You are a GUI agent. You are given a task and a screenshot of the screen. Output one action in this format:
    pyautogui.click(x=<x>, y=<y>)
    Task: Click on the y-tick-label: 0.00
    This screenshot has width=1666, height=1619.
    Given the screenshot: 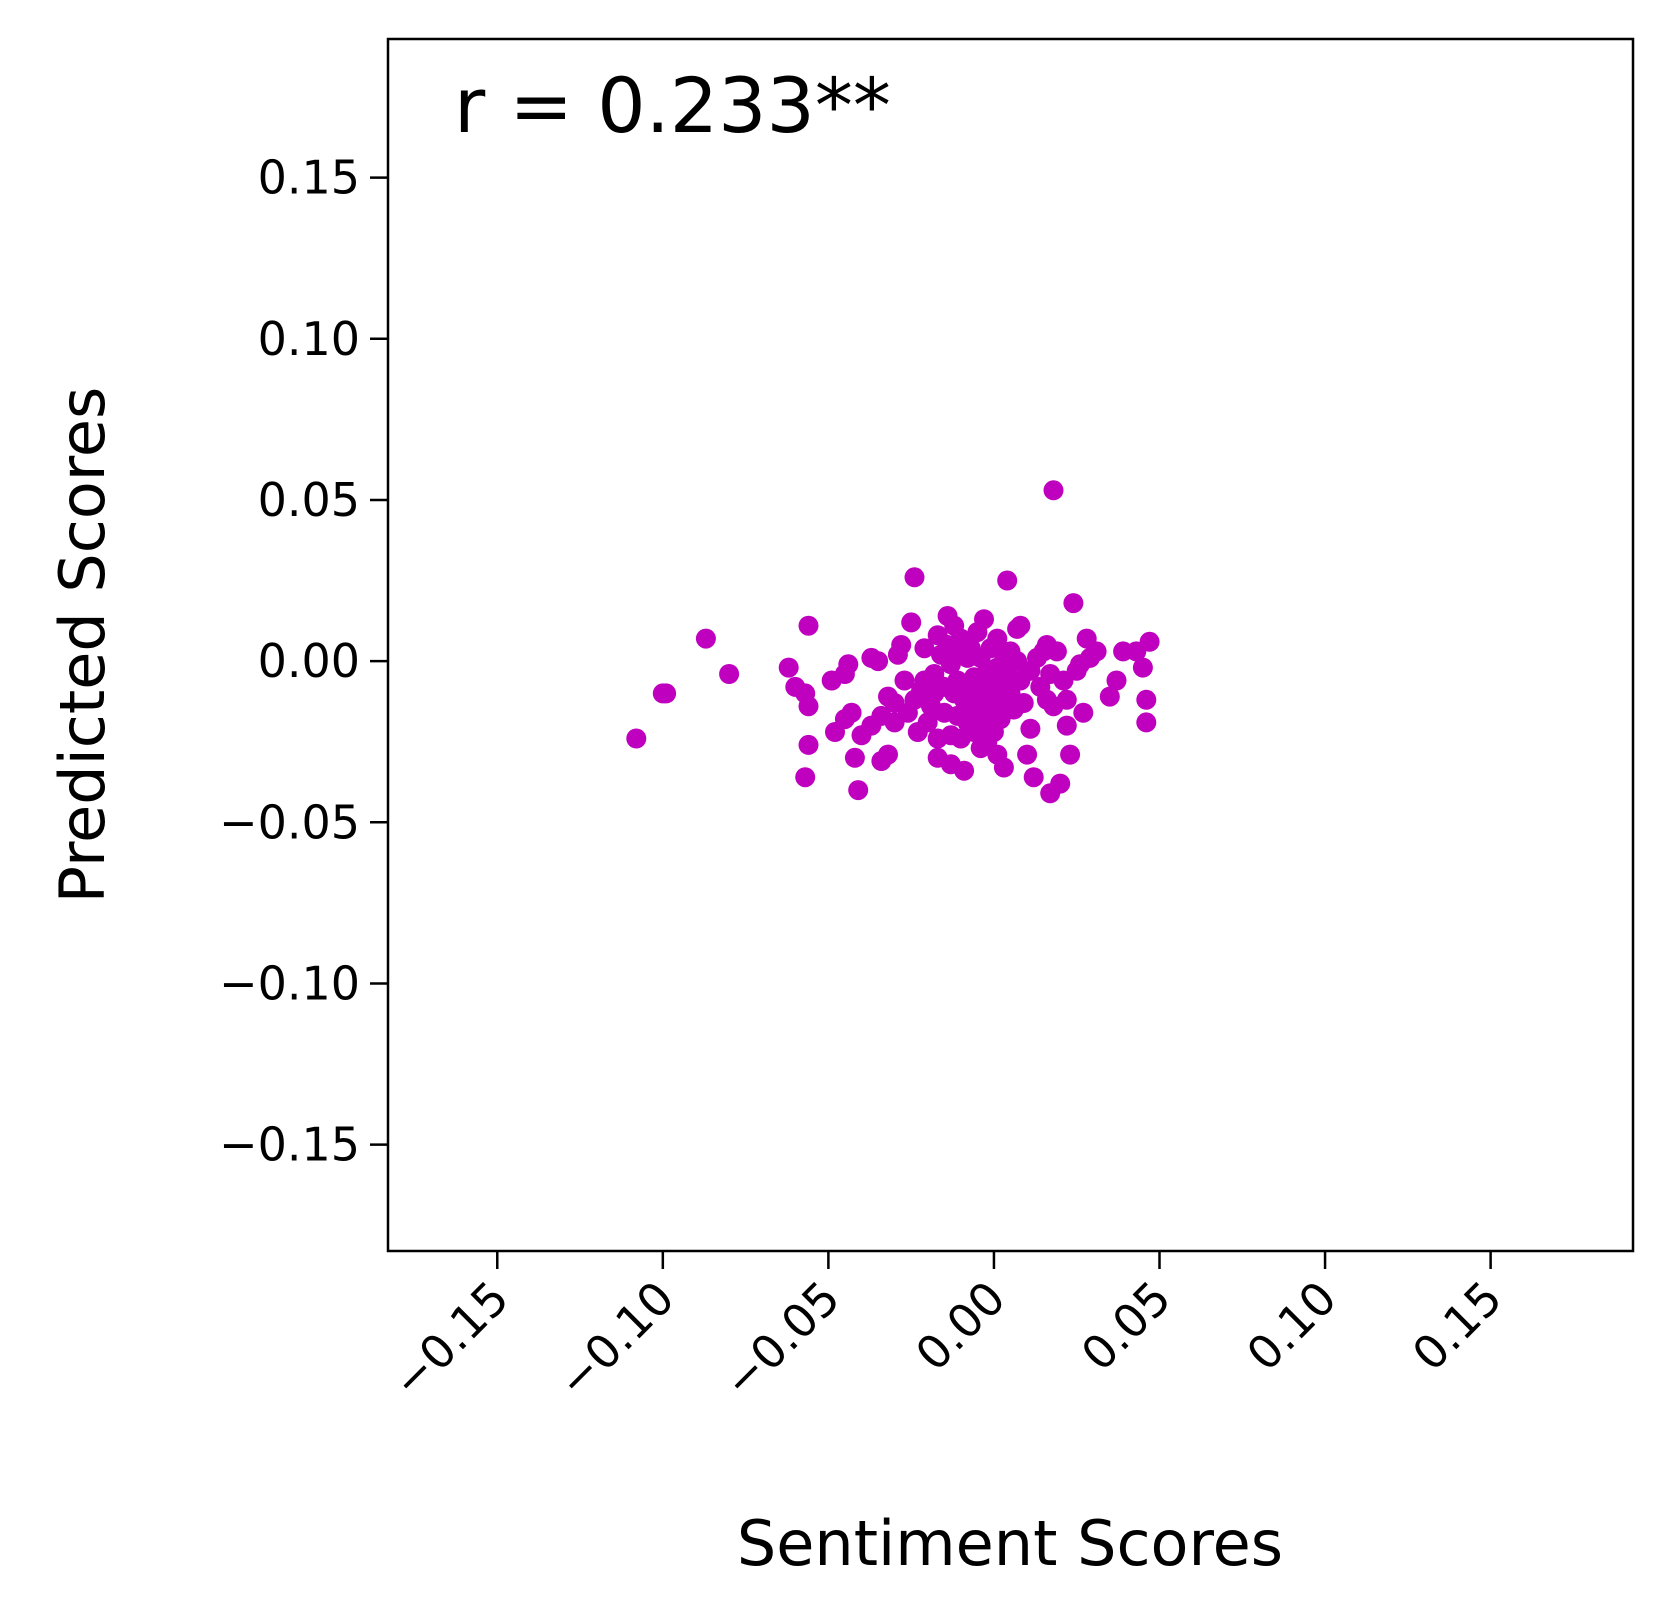 What is the action you would take?
    pyautogui.click(x=309, y=661)
    